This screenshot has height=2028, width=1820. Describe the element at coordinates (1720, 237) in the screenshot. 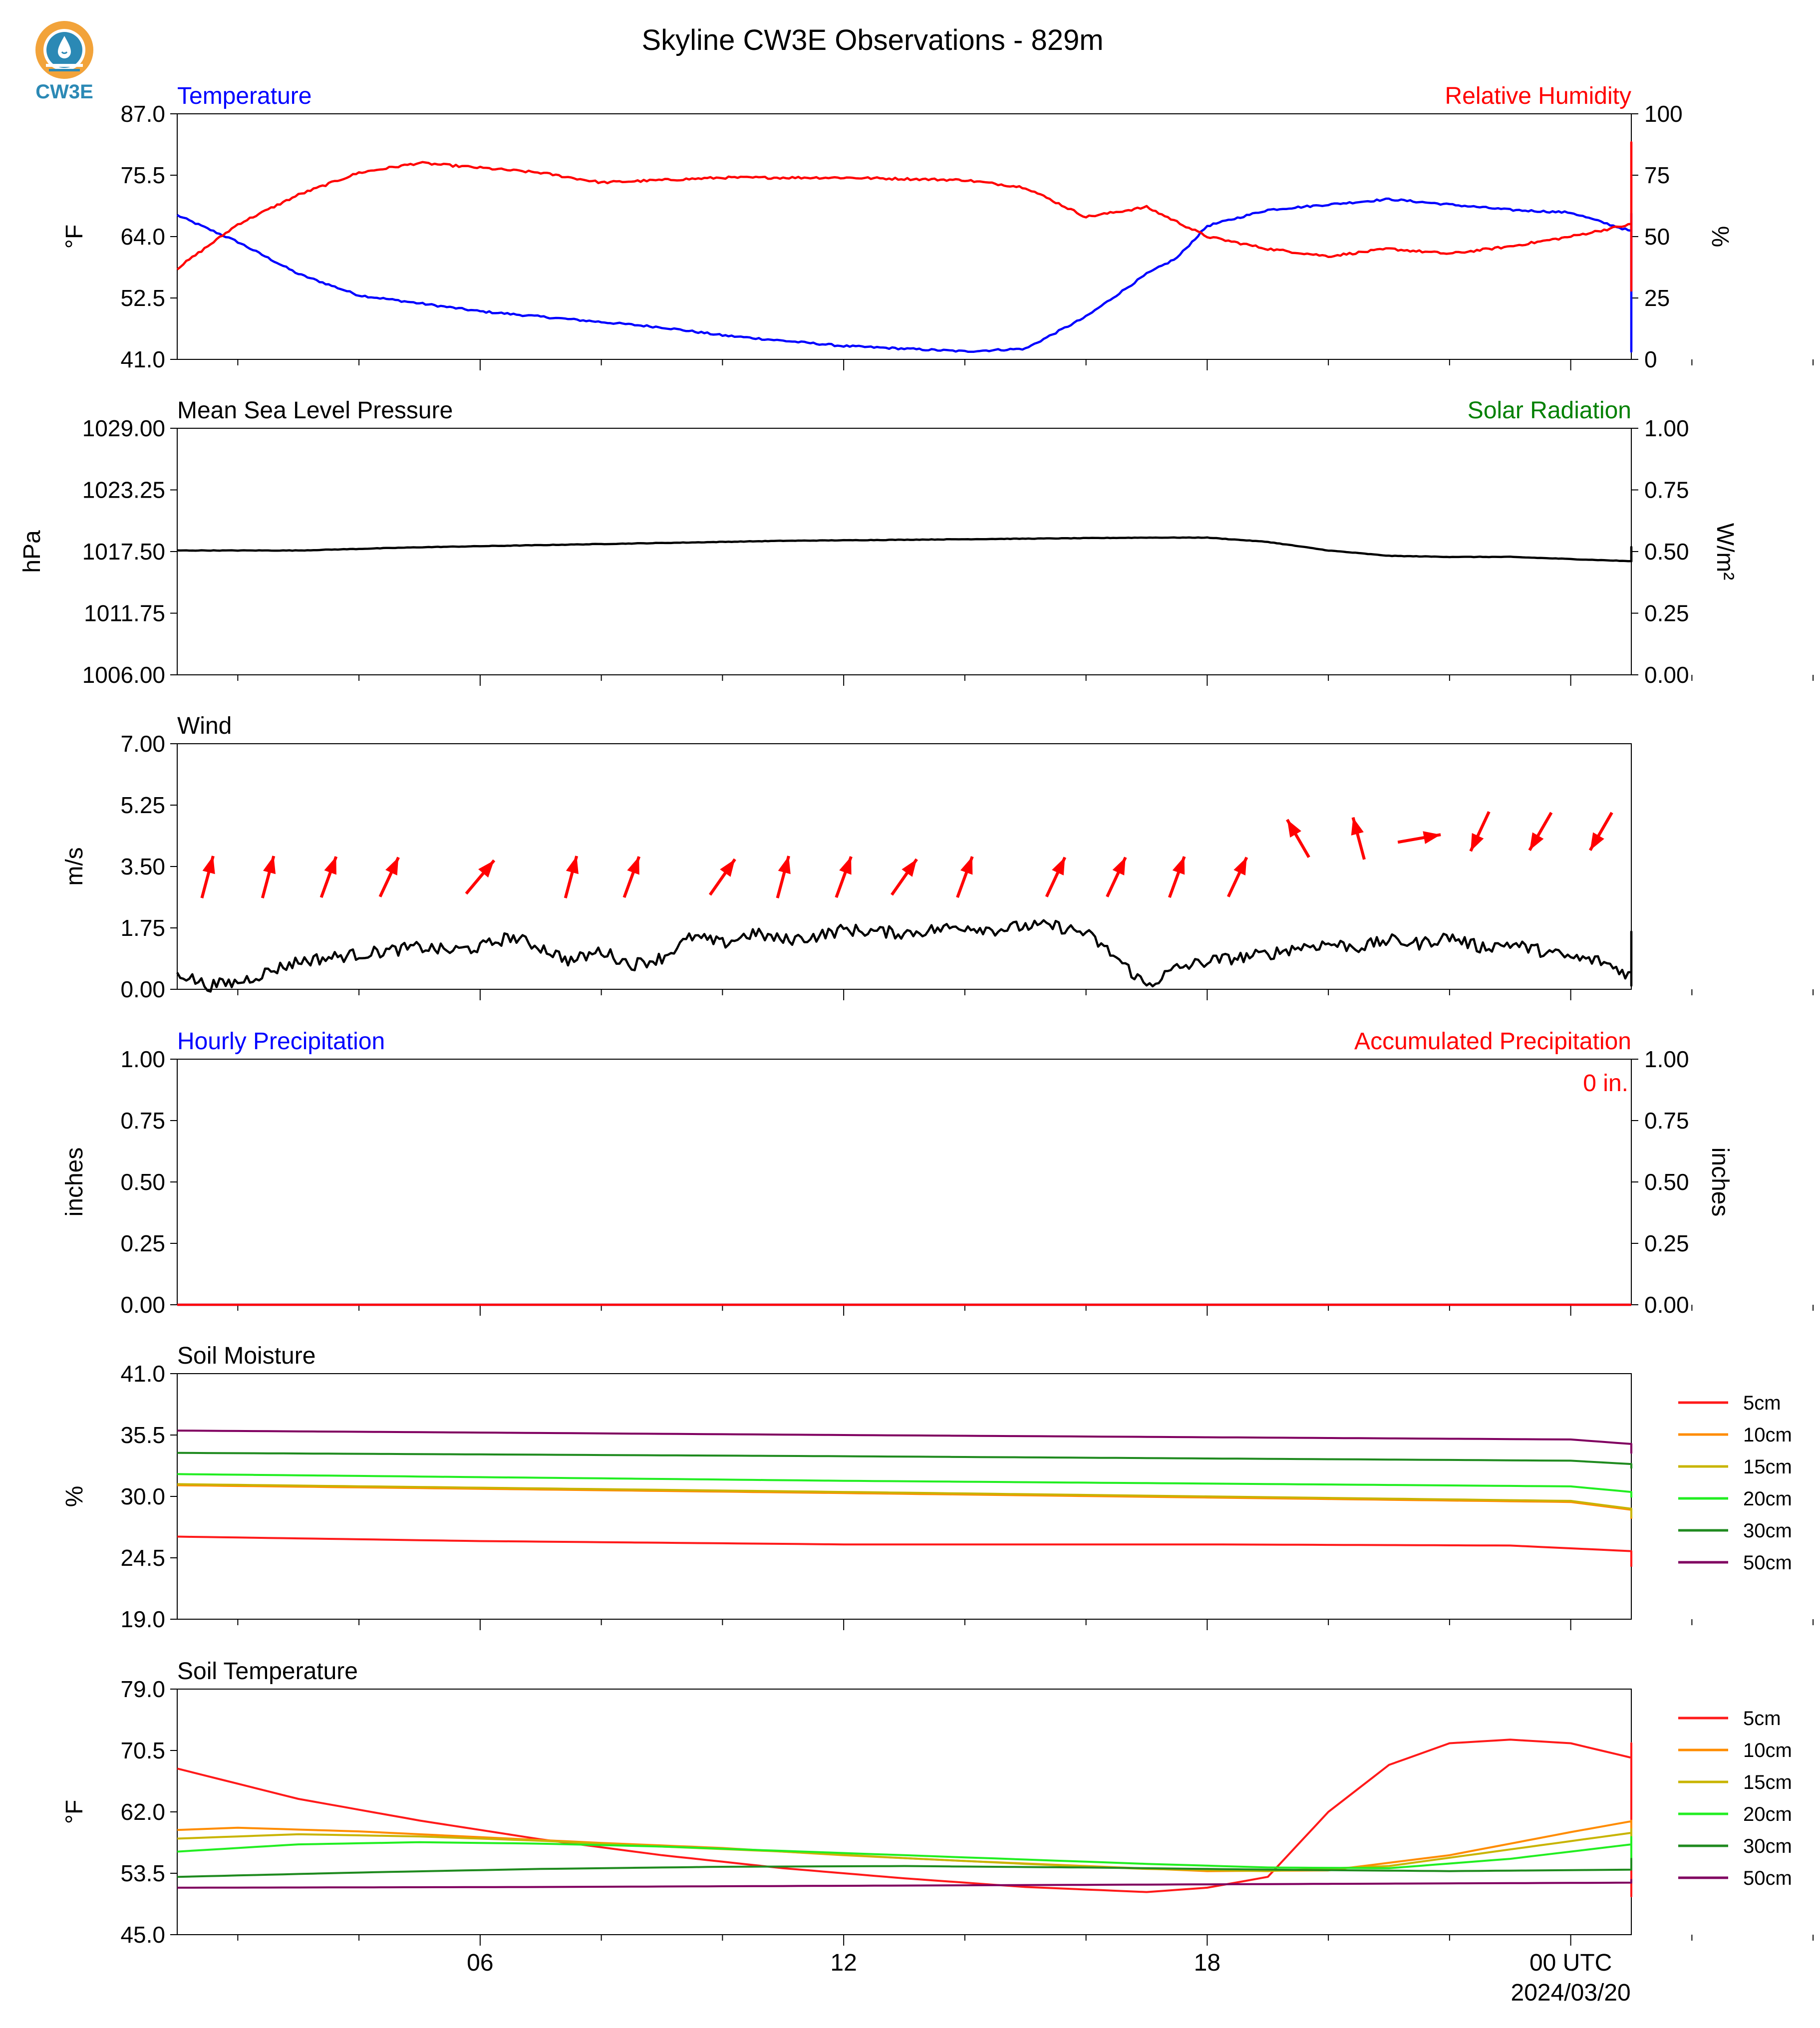

I see `y-axis-label-right: %` at that location.